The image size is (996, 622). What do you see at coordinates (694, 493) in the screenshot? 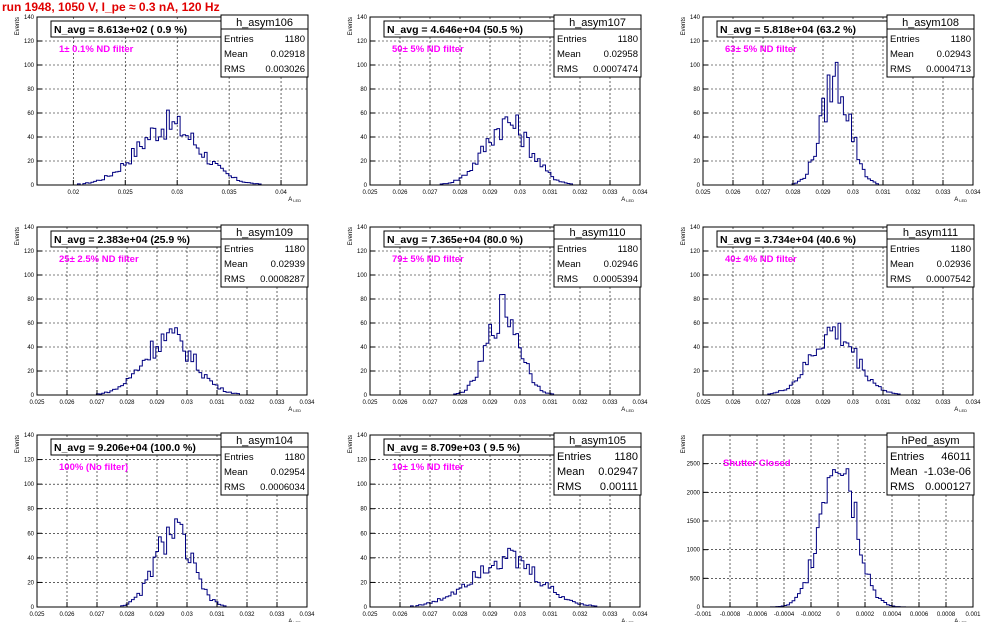
I see `y-tick-label: 2000` at bounding box center [694, 493].